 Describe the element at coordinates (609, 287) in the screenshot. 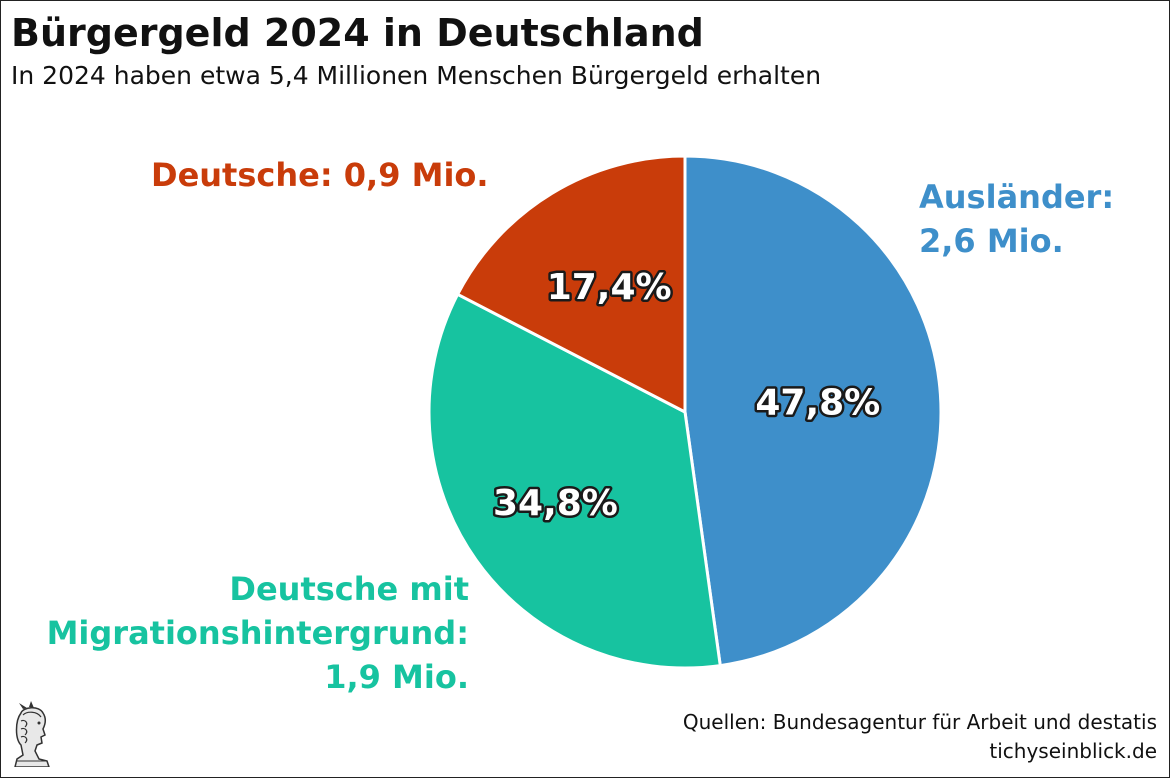

I see `pie-value-label-deutsche: 17,4%` at that location.